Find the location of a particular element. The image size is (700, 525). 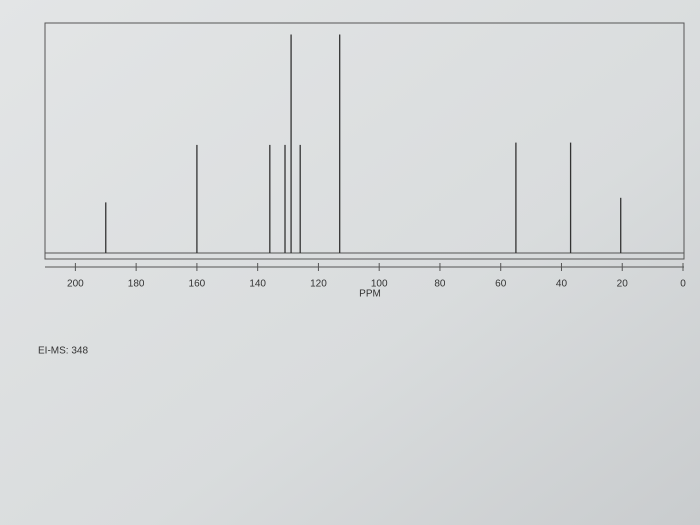

x-tick-label: 0 is located at coordinates (683, 284).